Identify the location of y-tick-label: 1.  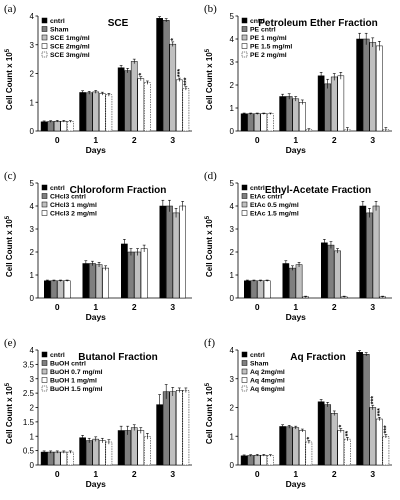
(232, 275).